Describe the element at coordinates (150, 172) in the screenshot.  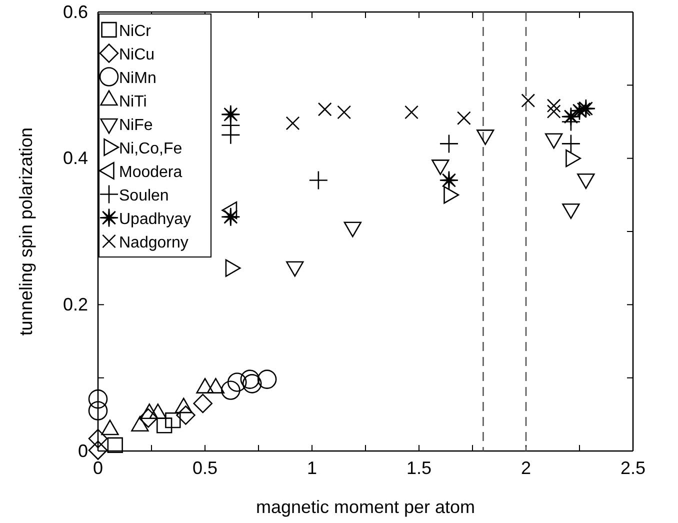
I see `legend-label: Moodera` at that location.